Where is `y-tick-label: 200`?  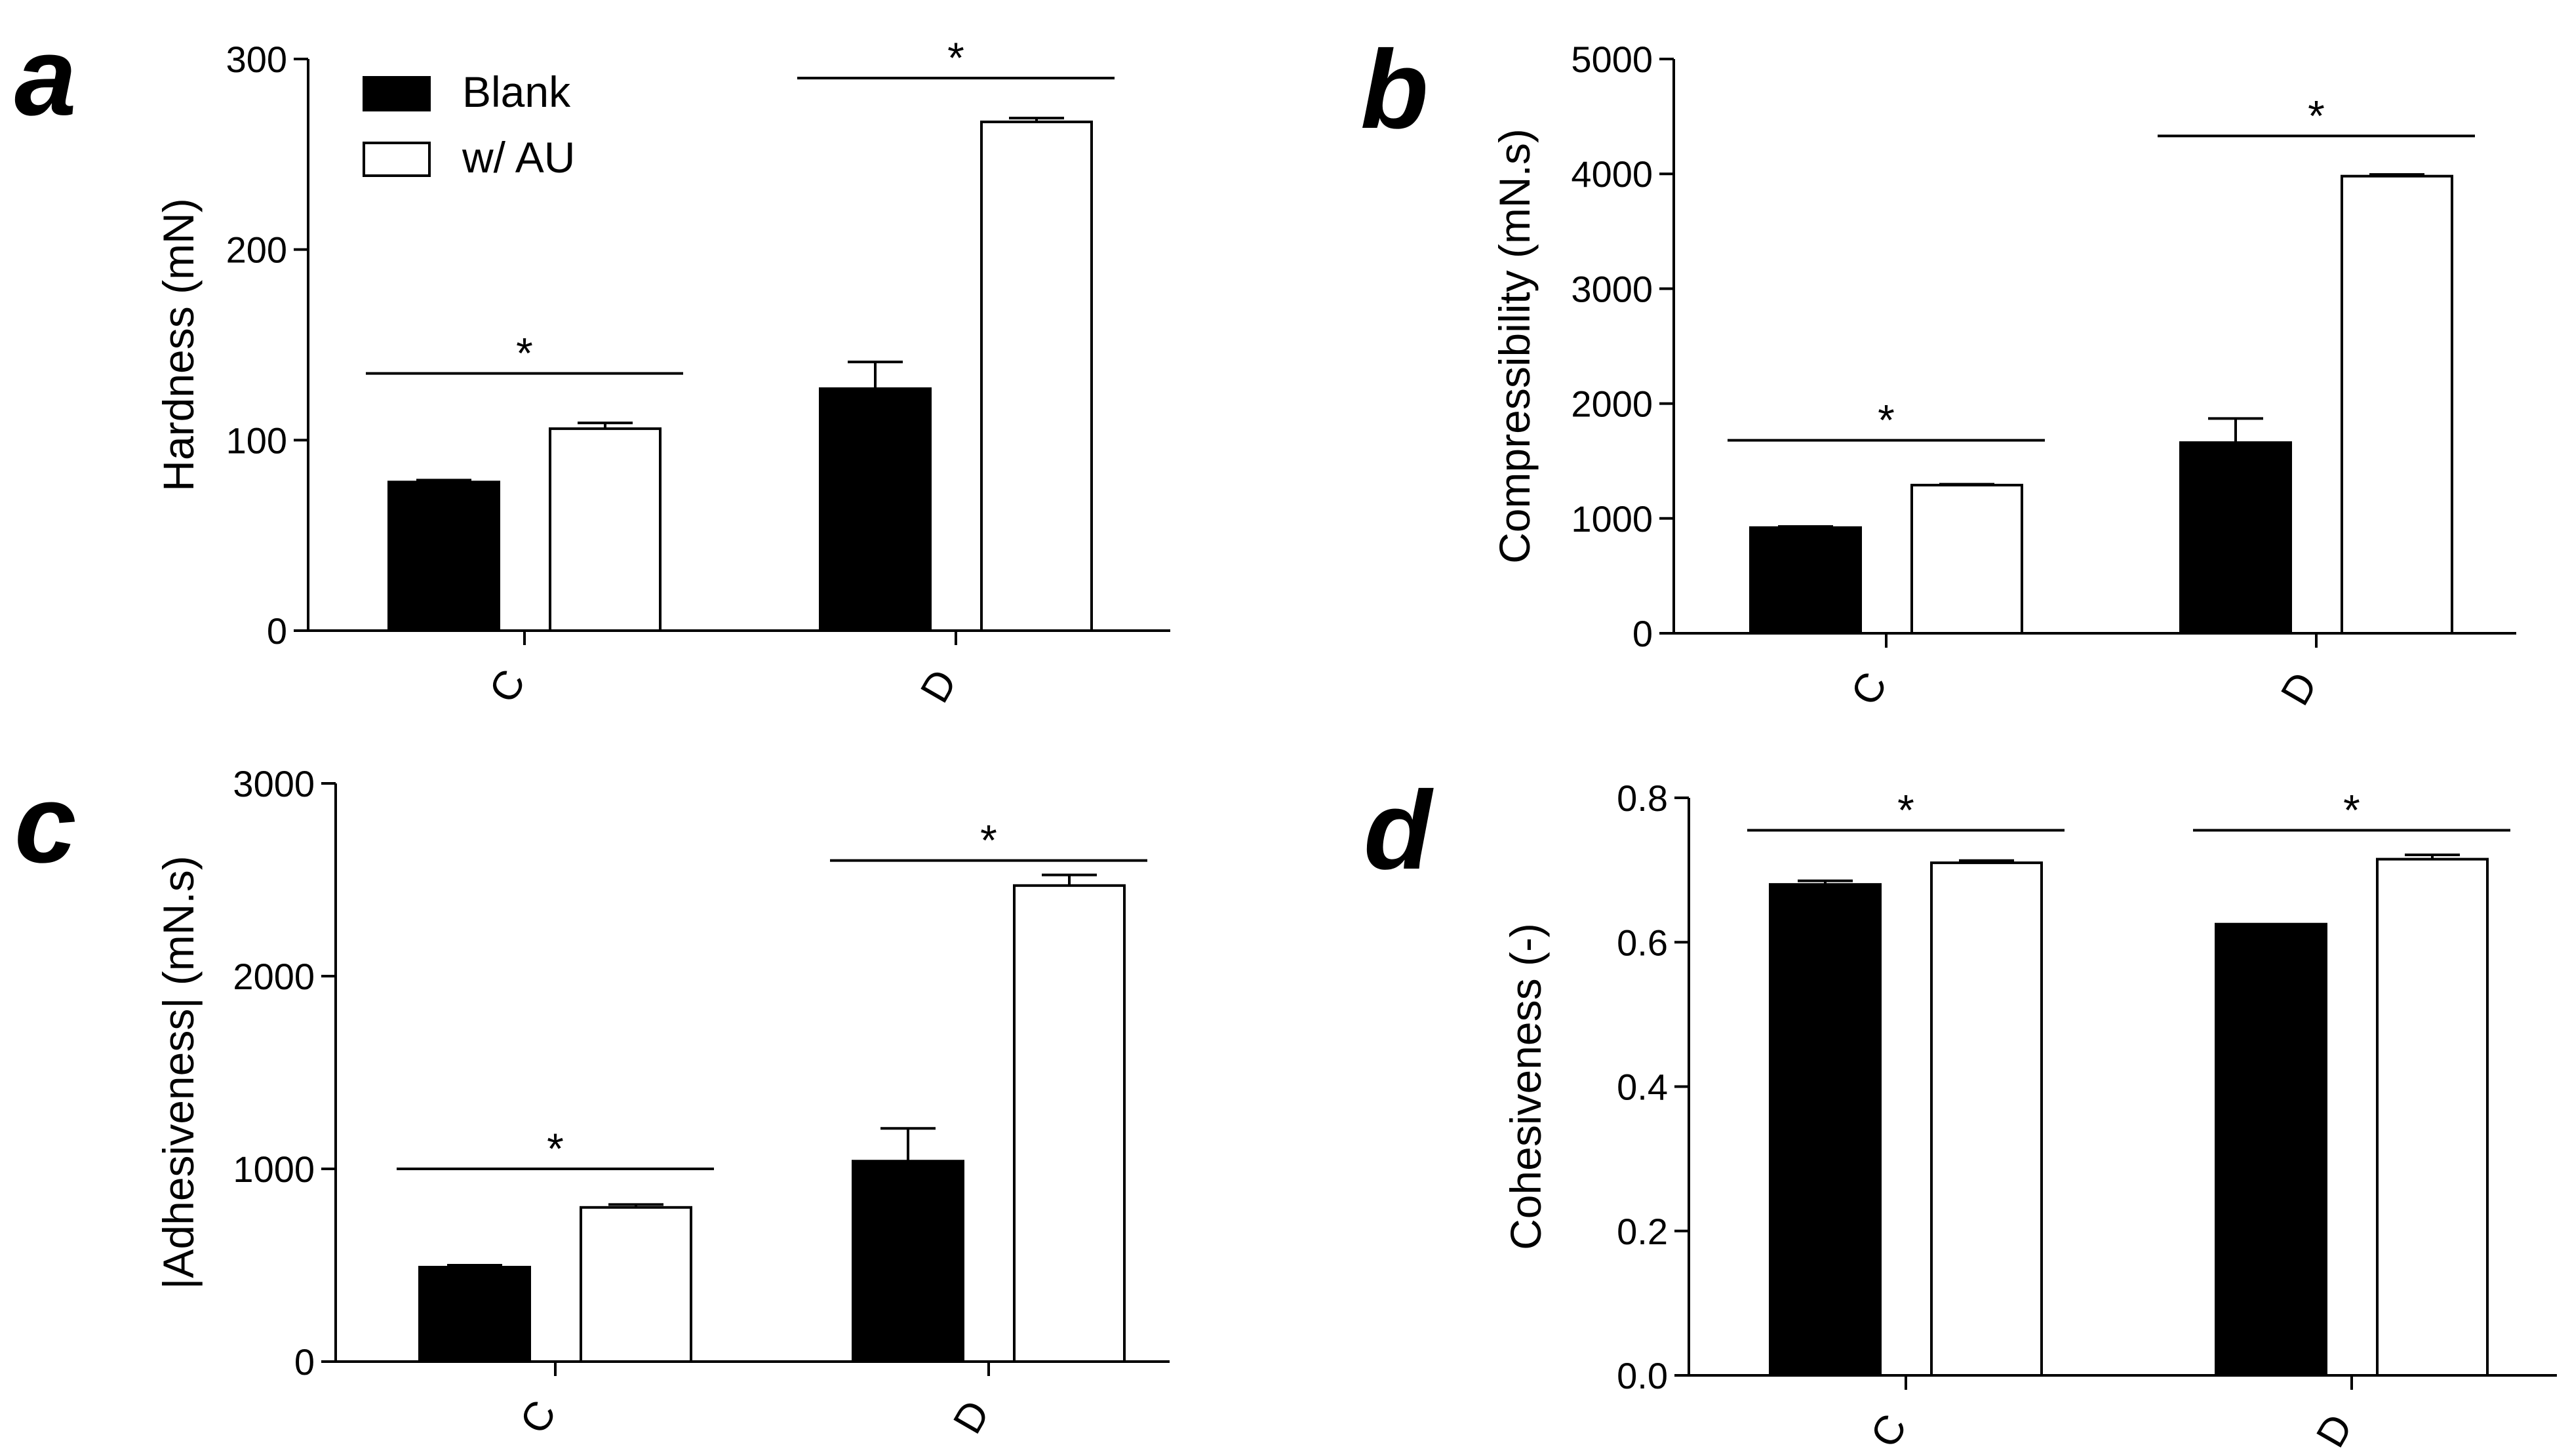 y-tick-label: 200 is located at coordinates (256, 250).